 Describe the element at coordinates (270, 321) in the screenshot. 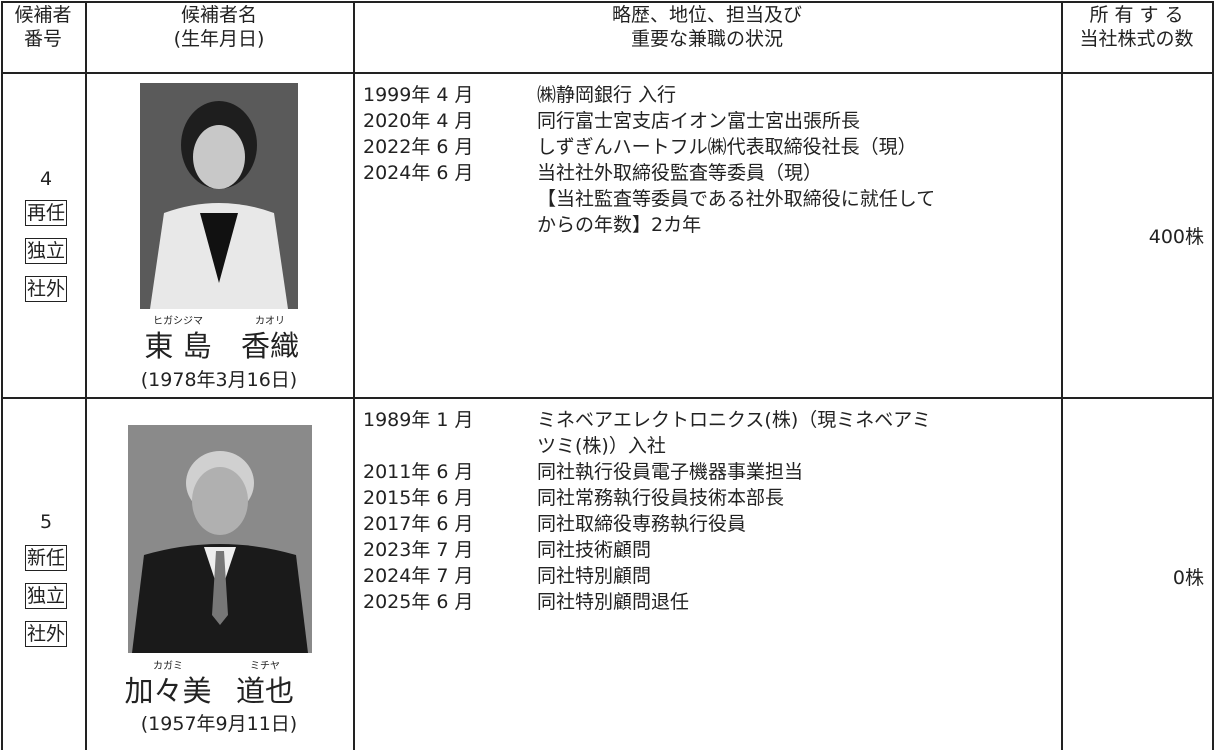

I see `furigana: カオリ` at that location.